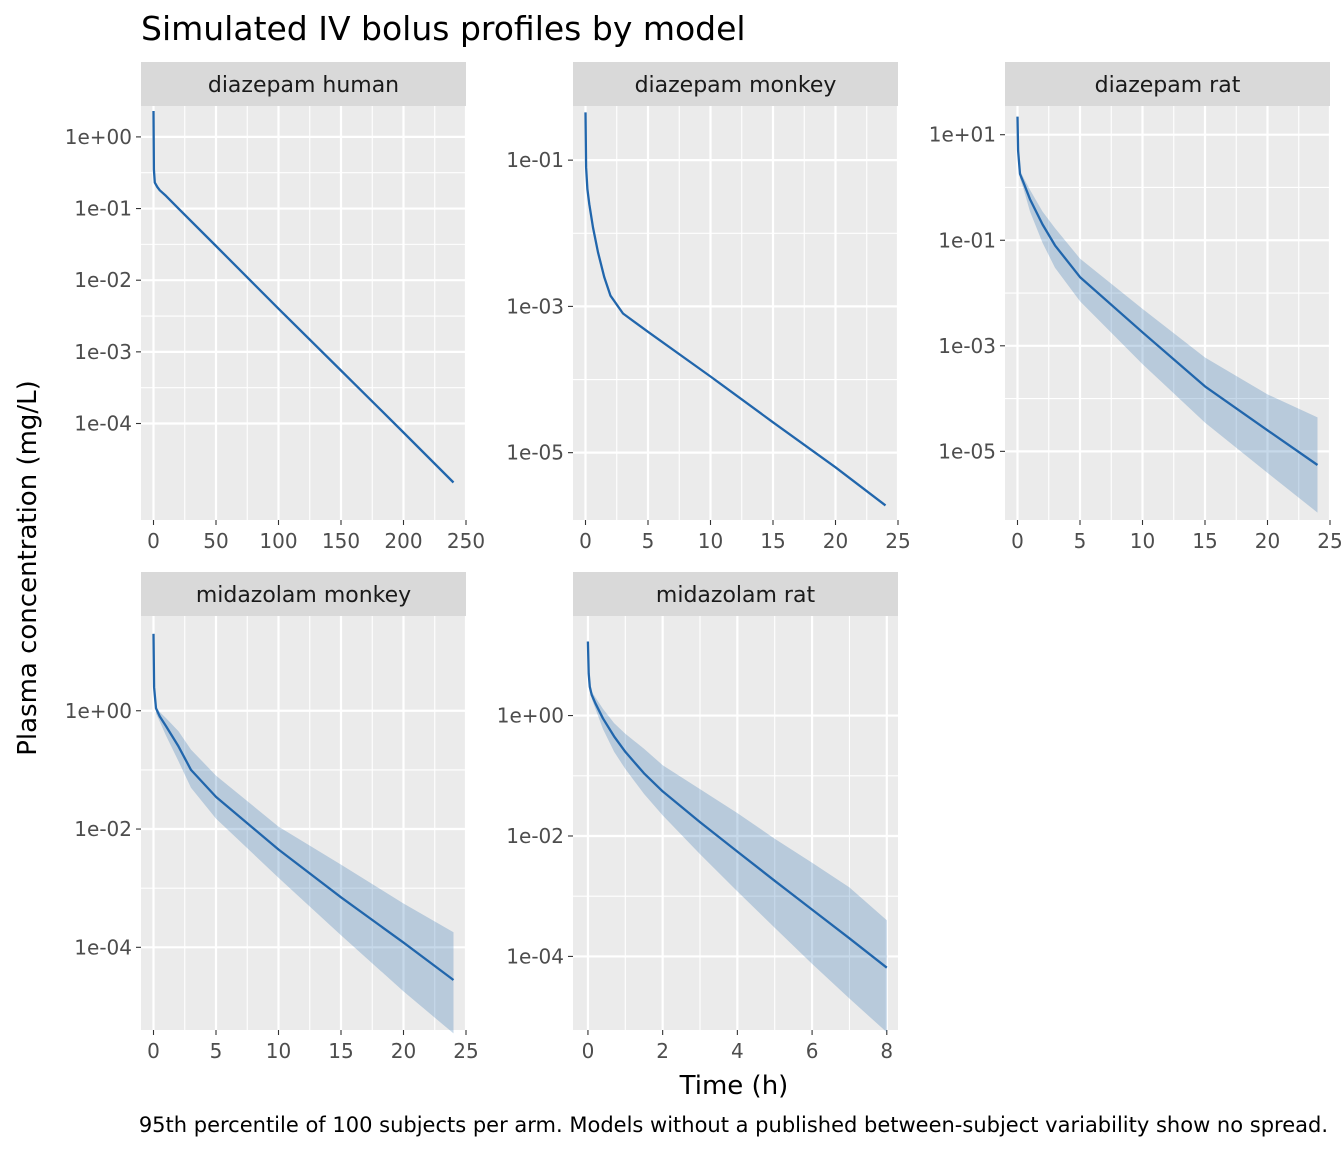 The width and height of the screenshot is (1344, 1152). Describe the element at coordinates (886, 1051) in the screenshot. I see `x-tick-label: 8` at that location.